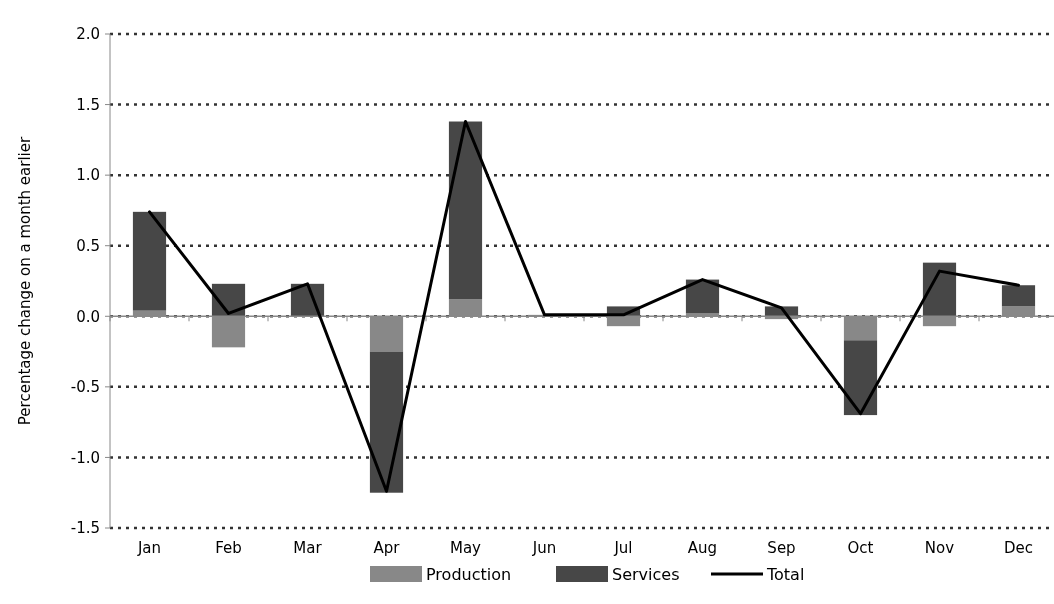  What do you see at coordinates (781, 548) in the screenshot?
I see `x-tick-label: Sep` at bounding box center [781, 548].